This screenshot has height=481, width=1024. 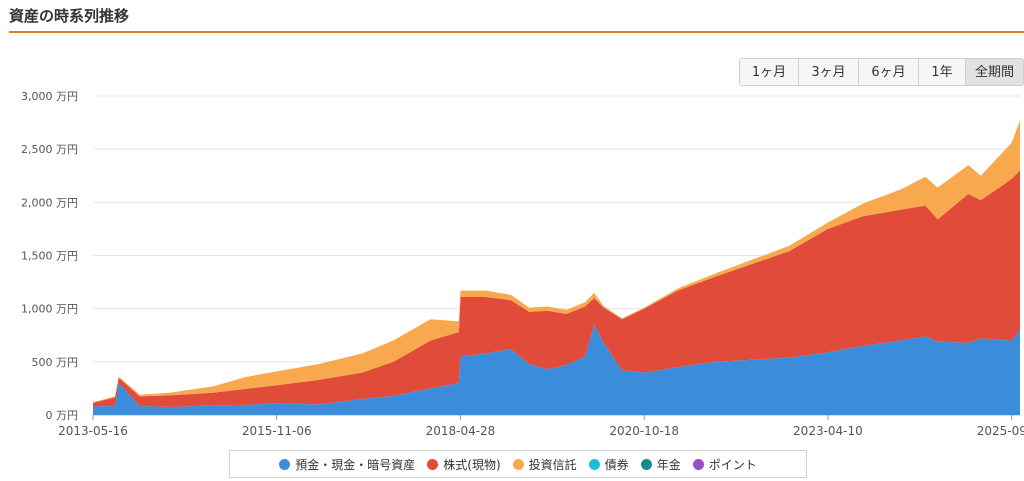 I want to click on range-button-6m: 6ヶ月, so click(x=889, y=72).